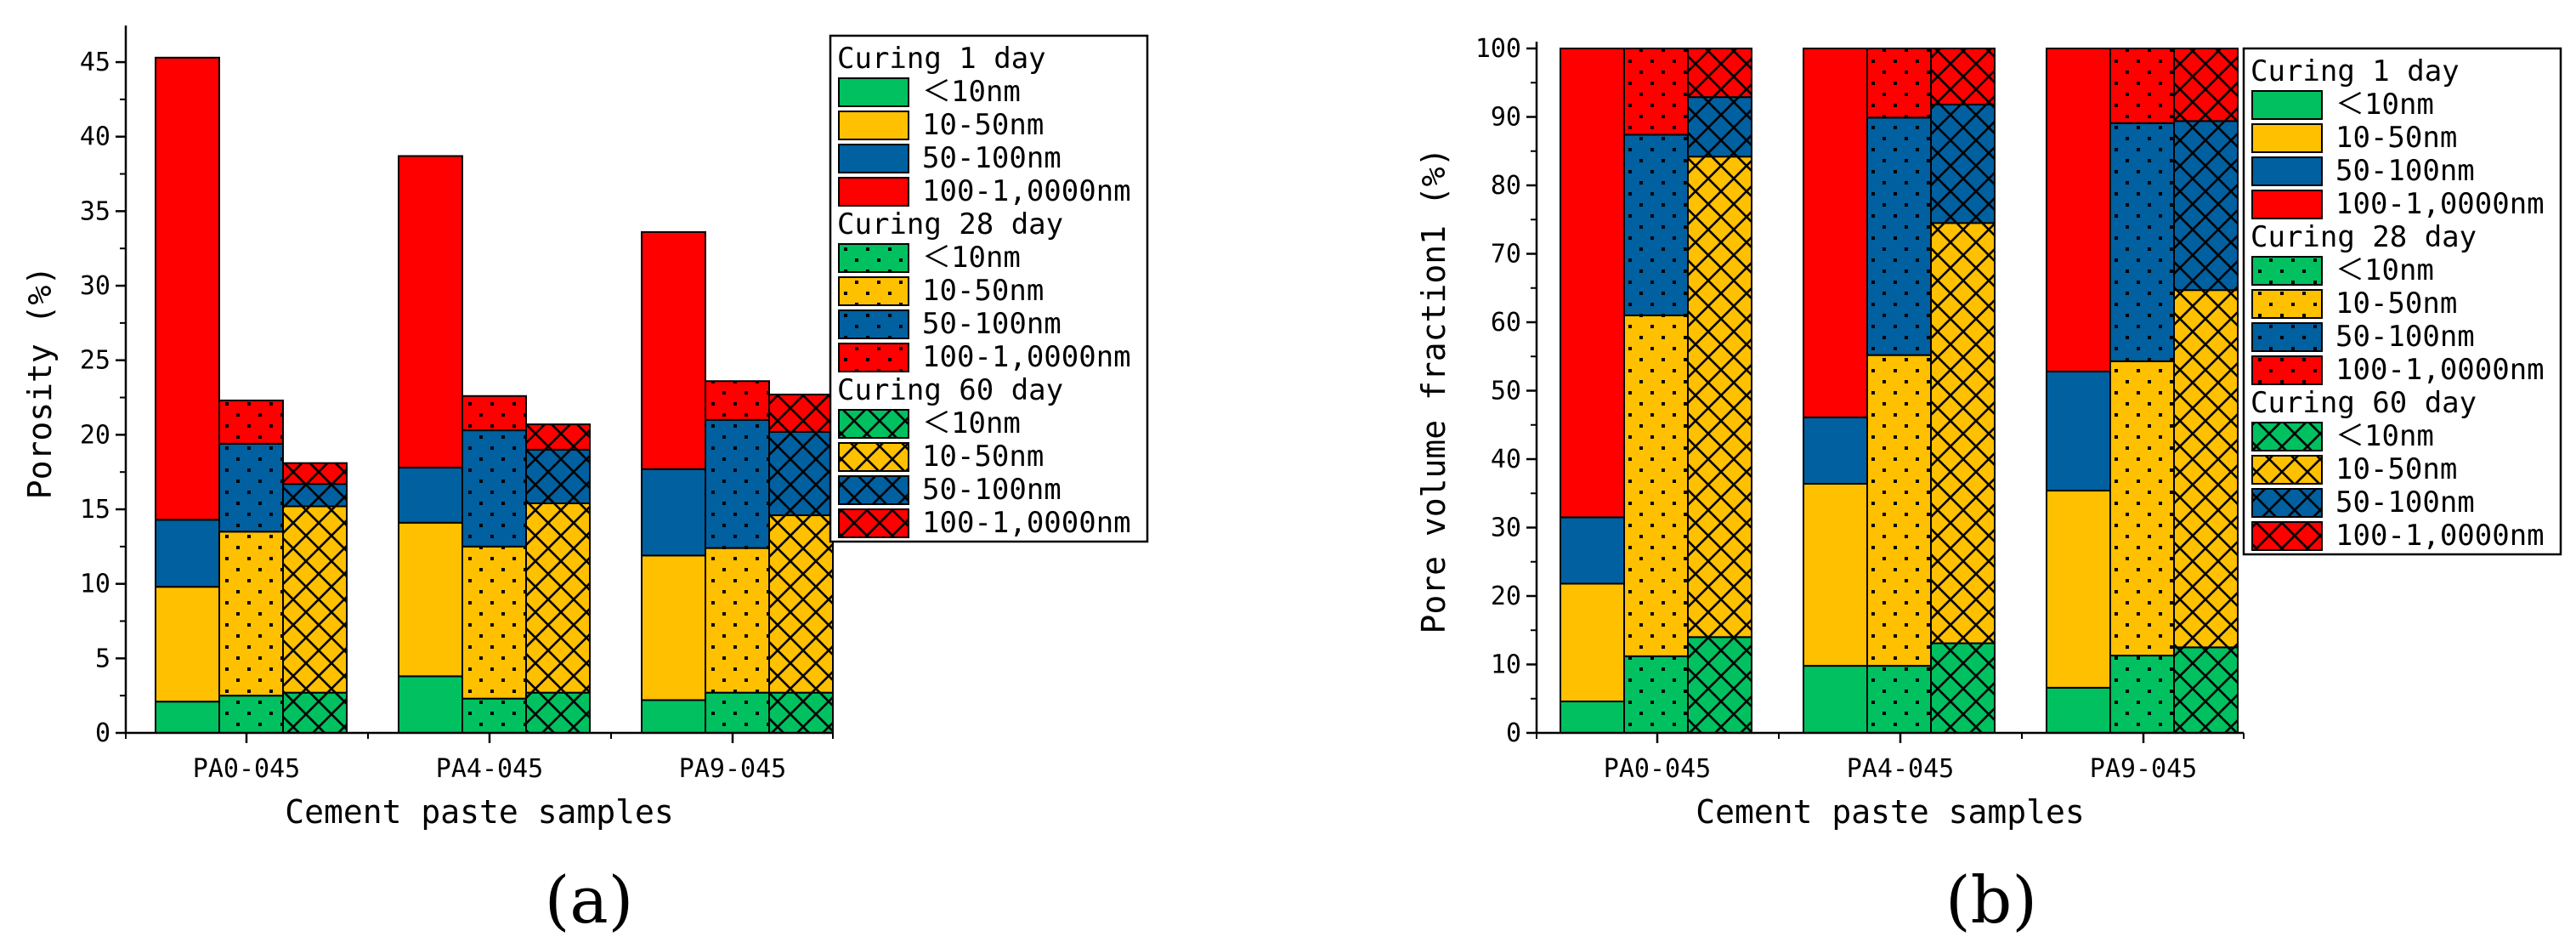 The image size is (2576, 948). What do you see at coordinates (95, 211) in the screenshot?
I see `y-tick-label: 35` at bounding box center [95, 211].